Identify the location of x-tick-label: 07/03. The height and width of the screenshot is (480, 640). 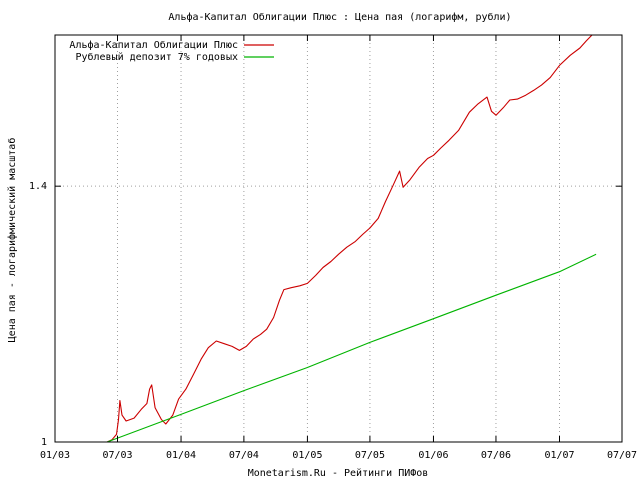
(117, 455).